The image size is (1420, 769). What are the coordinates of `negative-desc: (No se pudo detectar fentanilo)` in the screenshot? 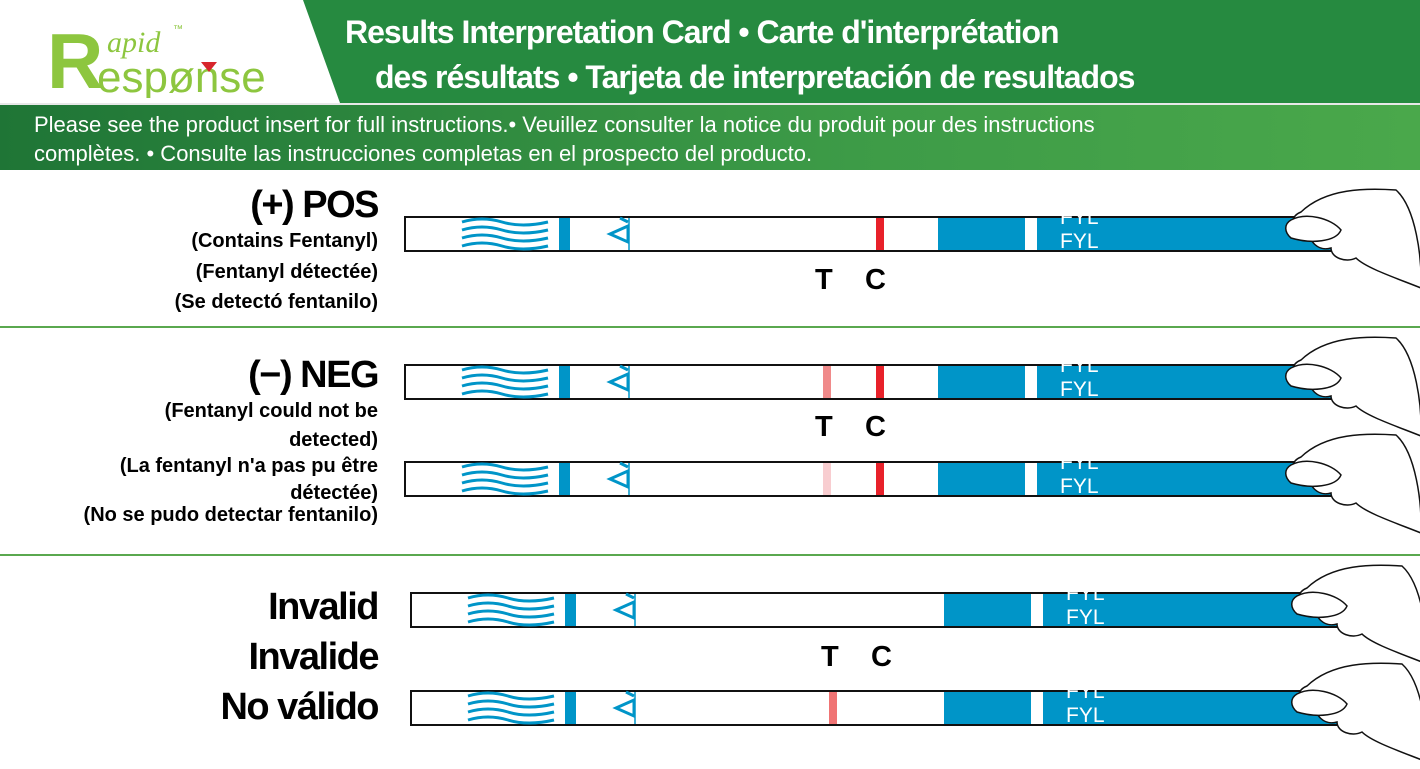 It's located at (230, 515).